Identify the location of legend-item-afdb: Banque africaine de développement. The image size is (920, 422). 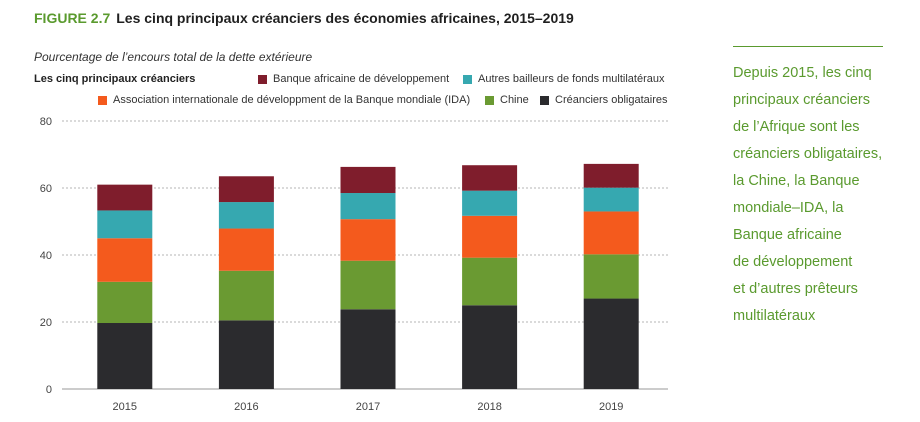
(353, 79).